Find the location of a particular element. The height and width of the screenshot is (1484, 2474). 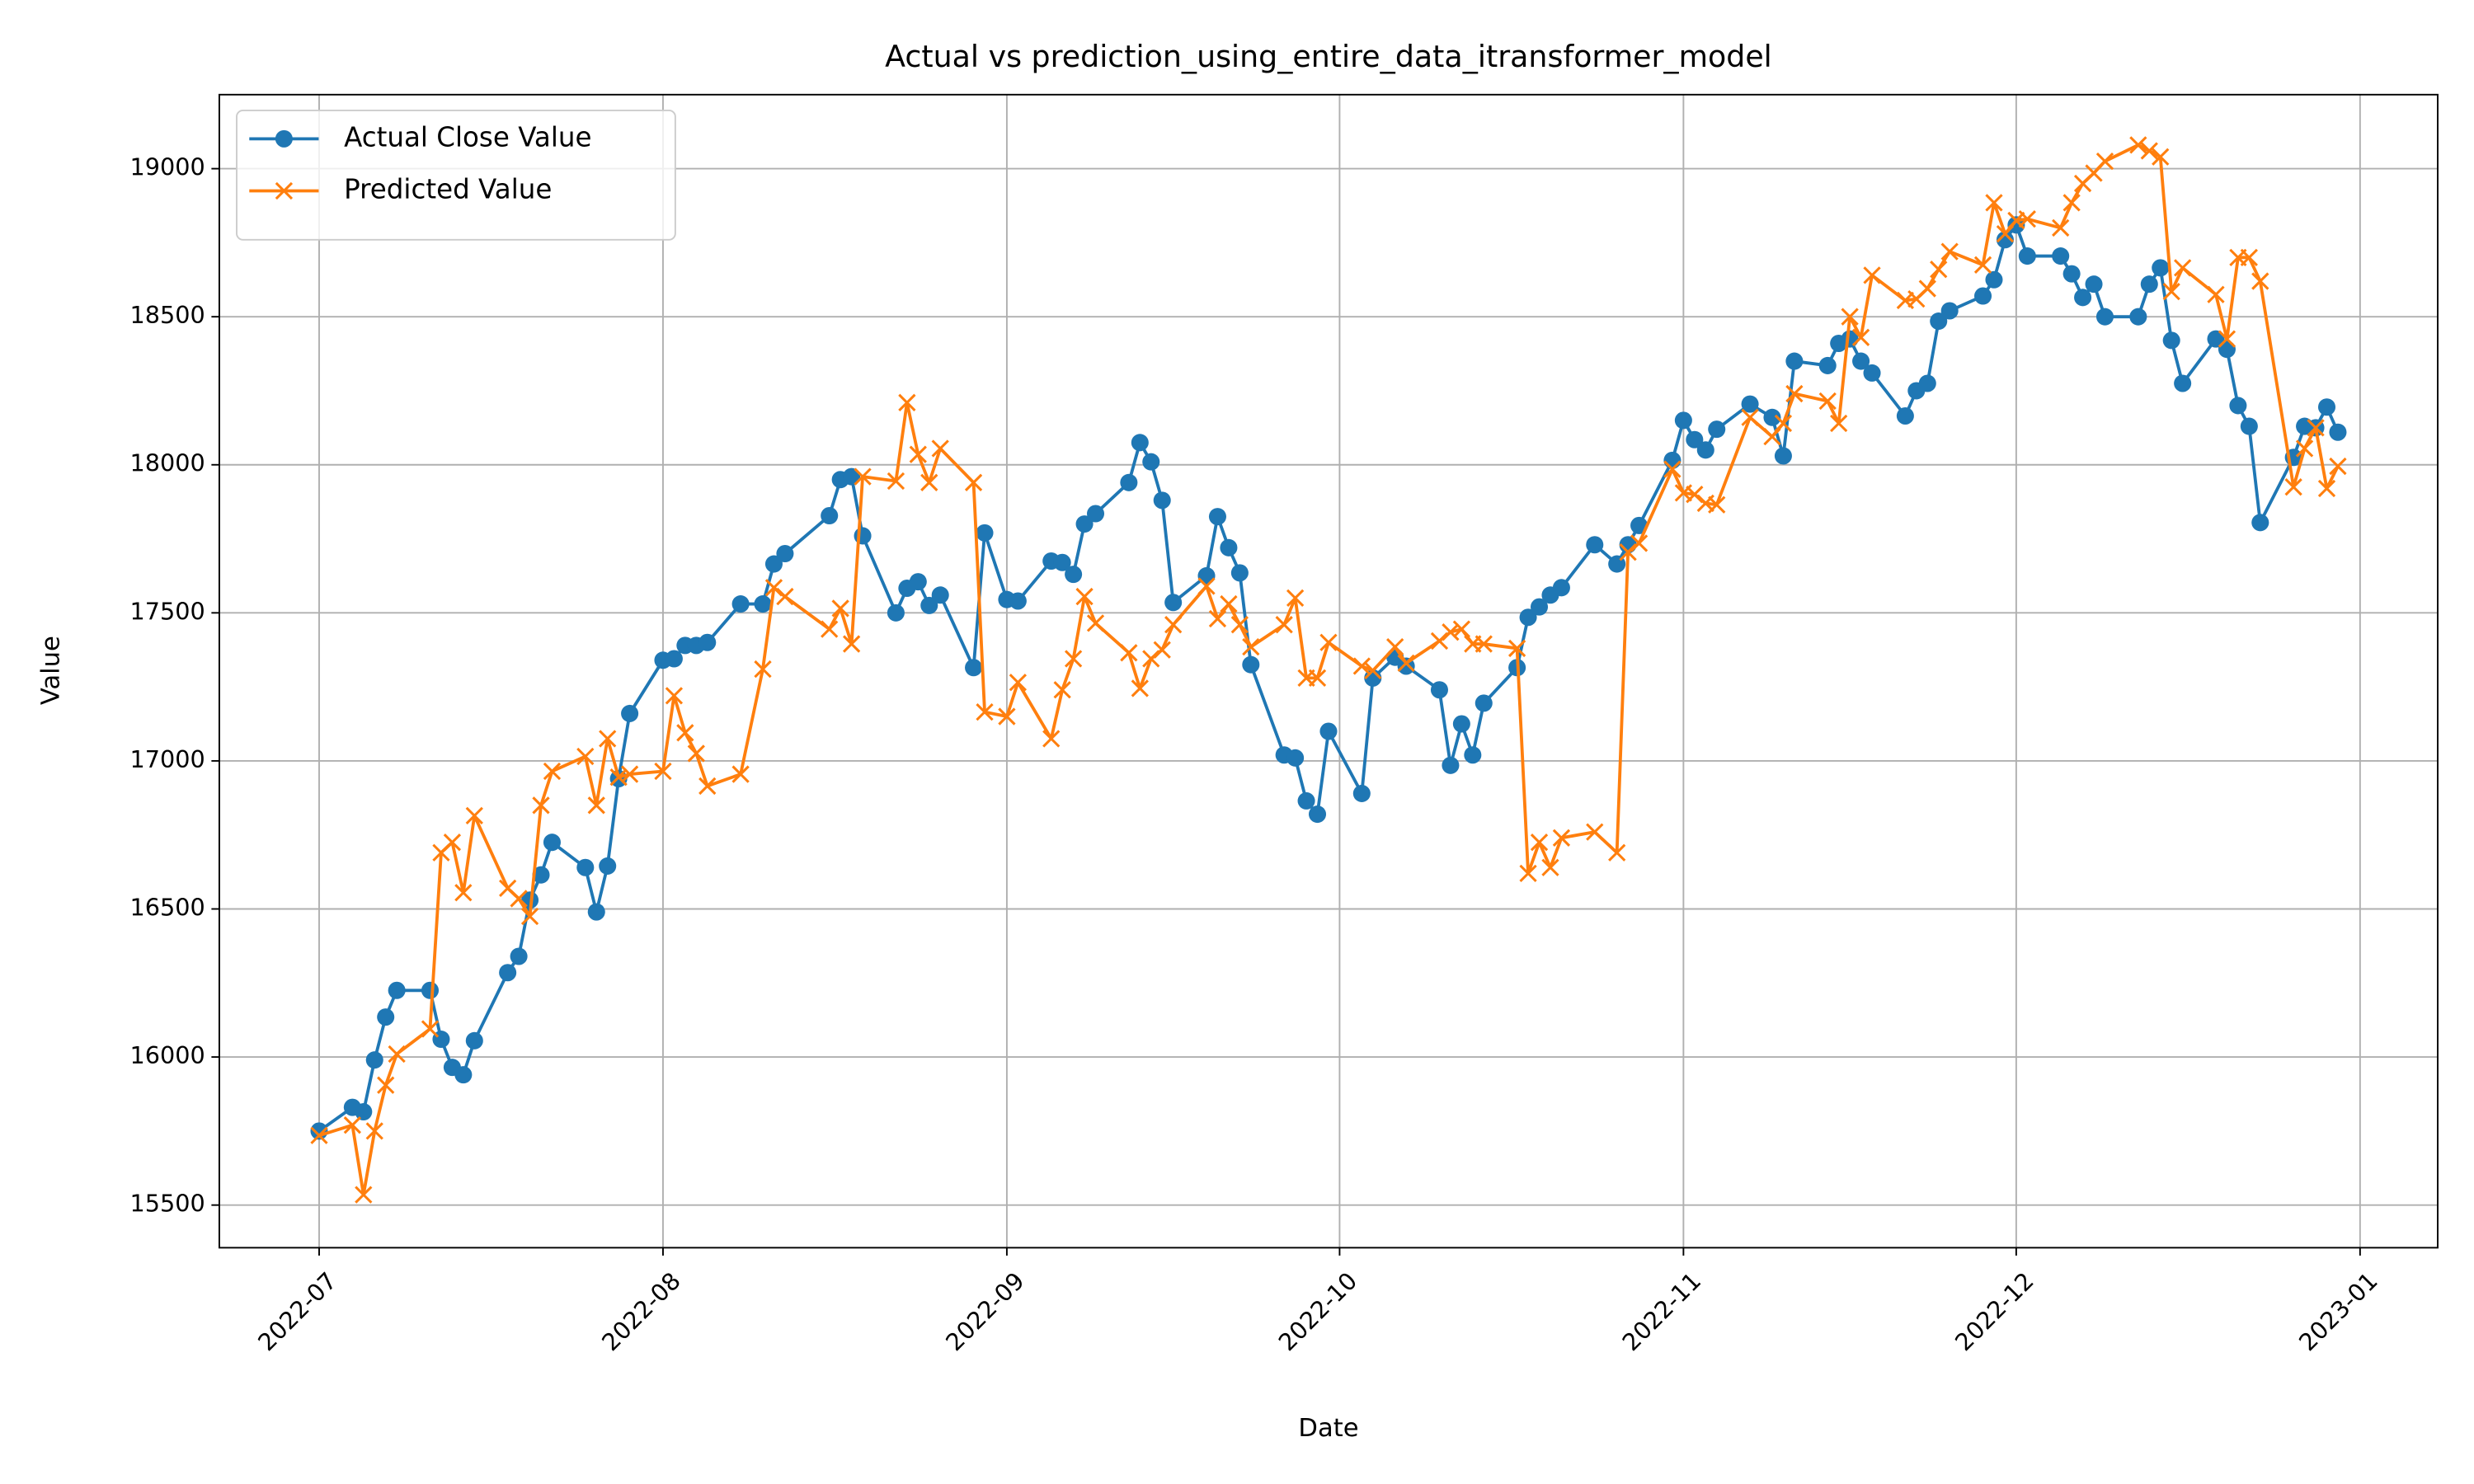

legend-marker is located at coordinates (284, 138).